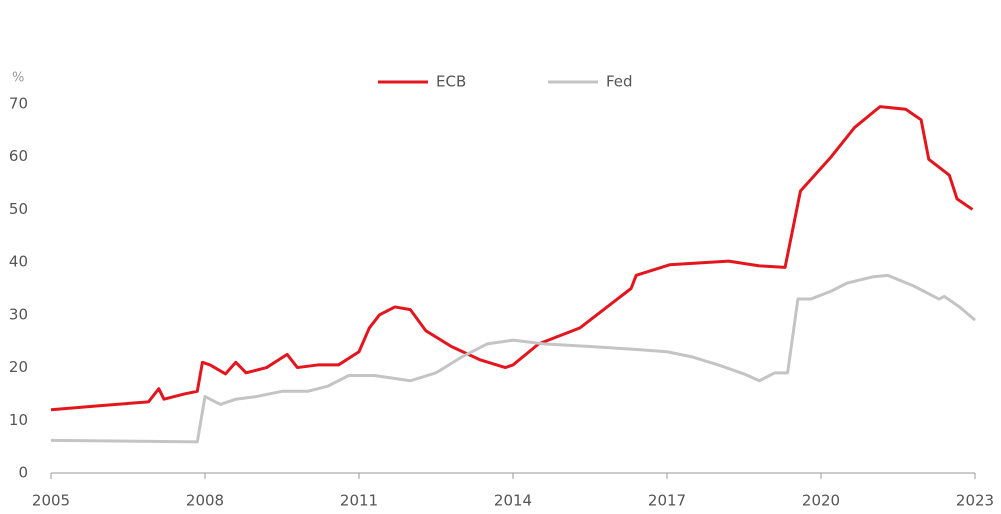 The image size is (1001, 514). I want to click on y-tick-label: 50, so click(18, 209).